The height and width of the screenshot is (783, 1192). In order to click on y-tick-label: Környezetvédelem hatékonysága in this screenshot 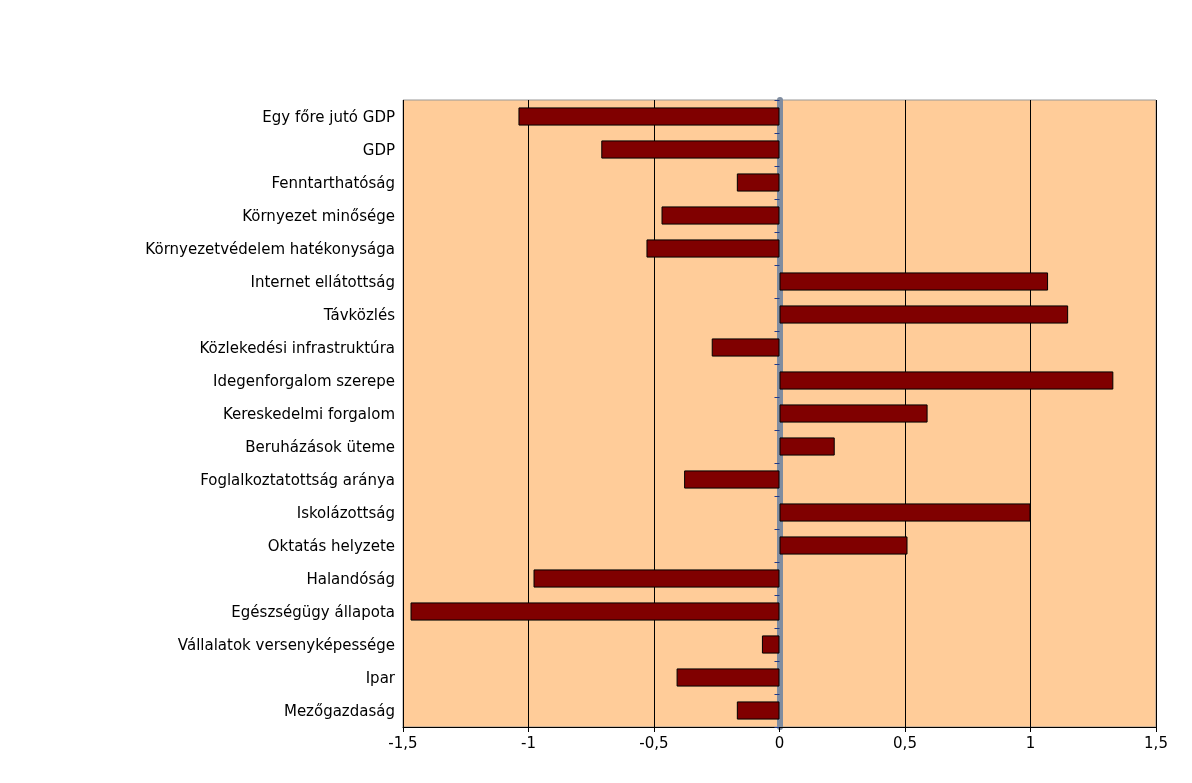, I will do `click(270, 248)`.